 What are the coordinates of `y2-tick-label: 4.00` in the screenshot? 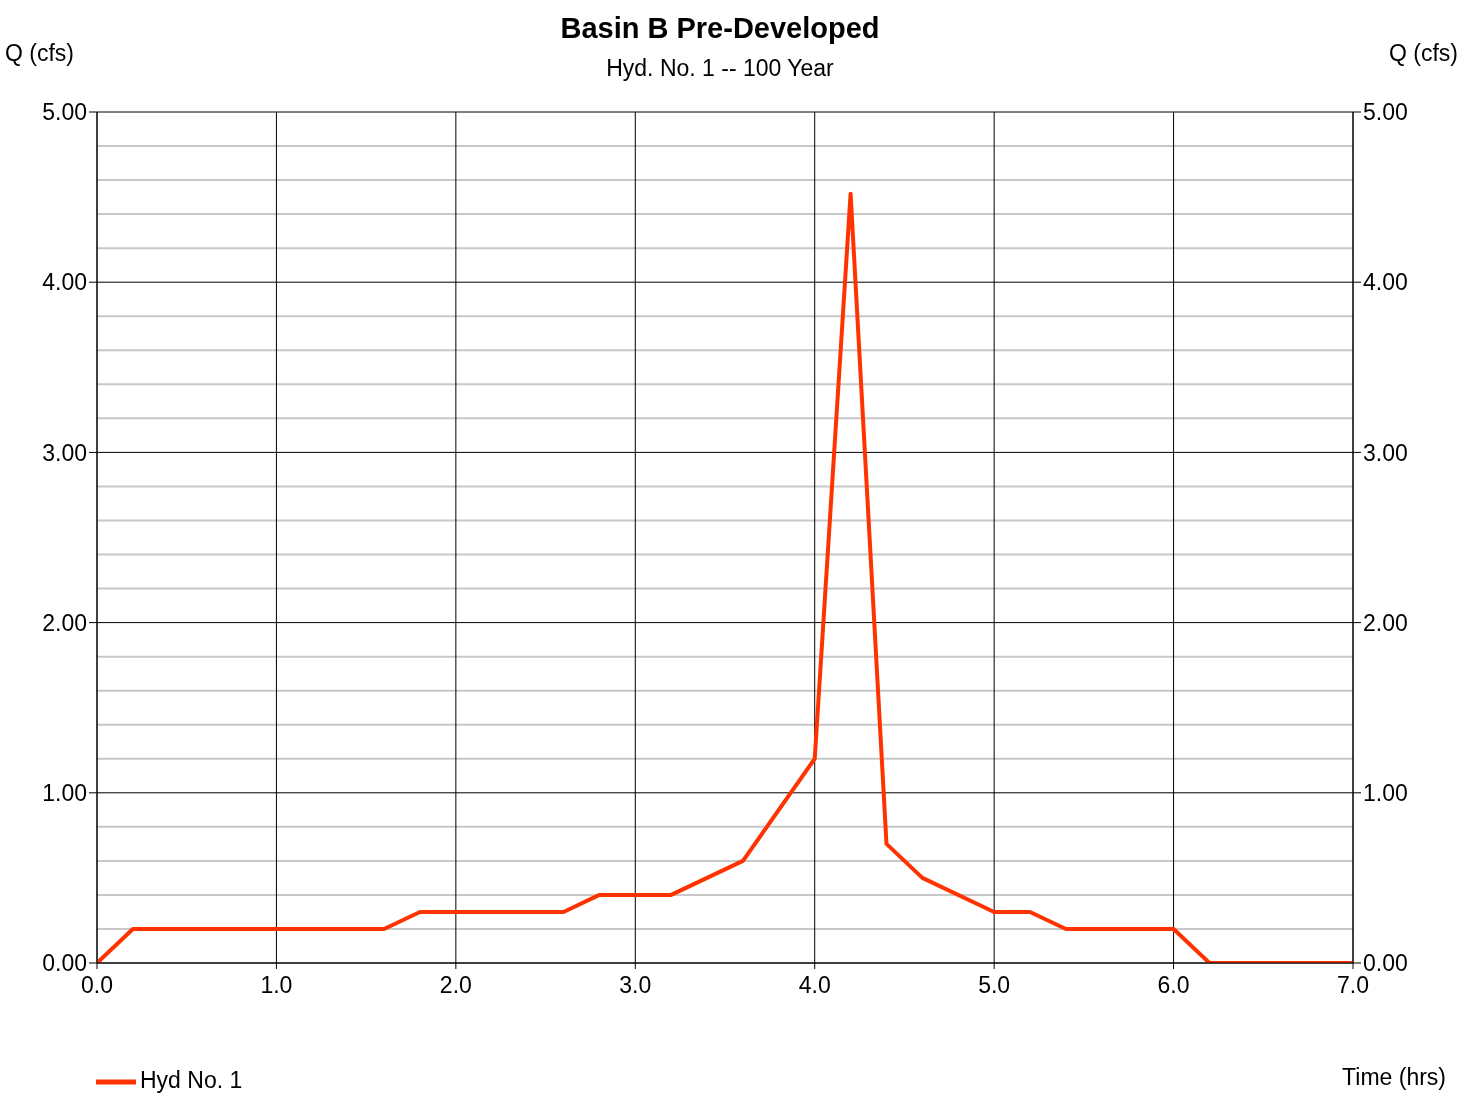 It's located at (1385, 282).